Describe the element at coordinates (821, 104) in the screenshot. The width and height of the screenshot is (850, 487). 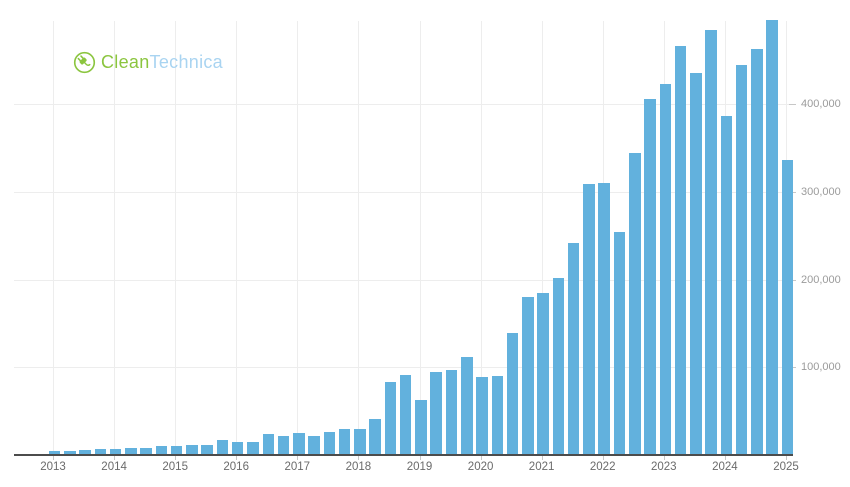
I see `y-axis-label: 400,000` at that location.